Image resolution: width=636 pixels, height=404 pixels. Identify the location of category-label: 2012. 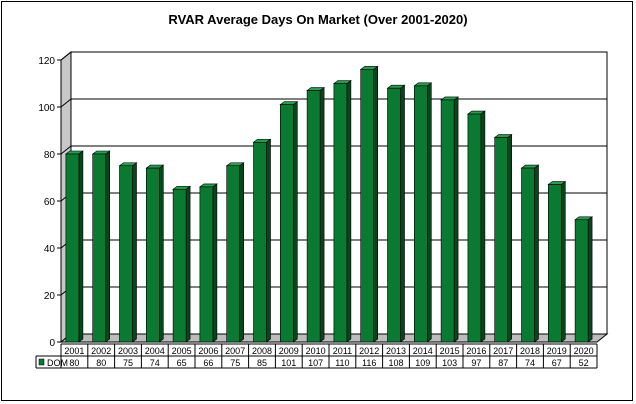
(369, 351).